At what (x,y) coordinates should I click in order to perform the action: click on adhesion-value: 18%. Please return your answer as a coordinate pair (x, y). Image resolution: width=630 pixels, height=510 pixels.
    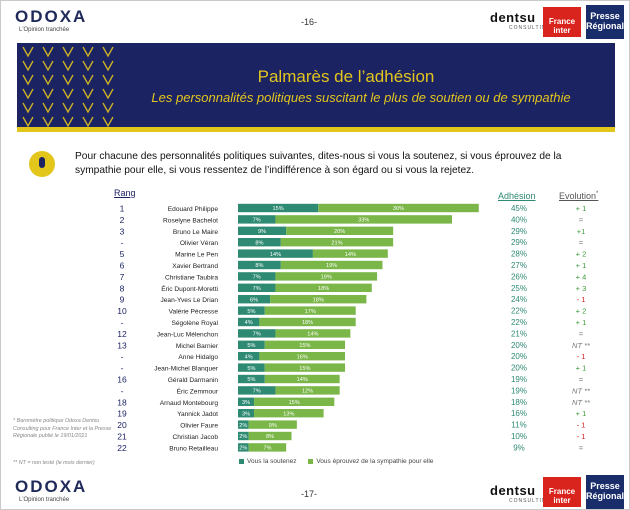
    Looking at the image, I should click on (519, 402).